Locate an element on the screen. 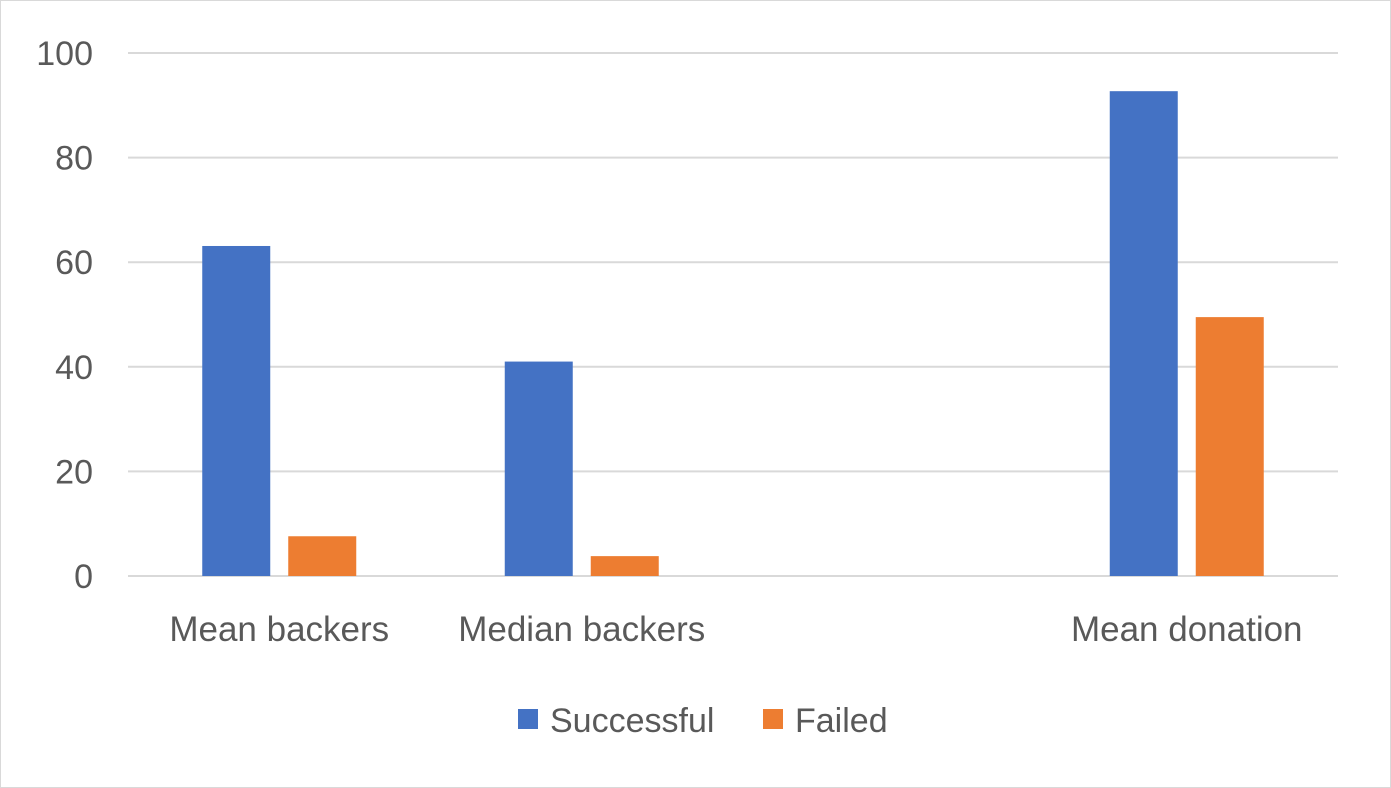  x-category-label-0: Mean backers is located at coordinates (279, 629).